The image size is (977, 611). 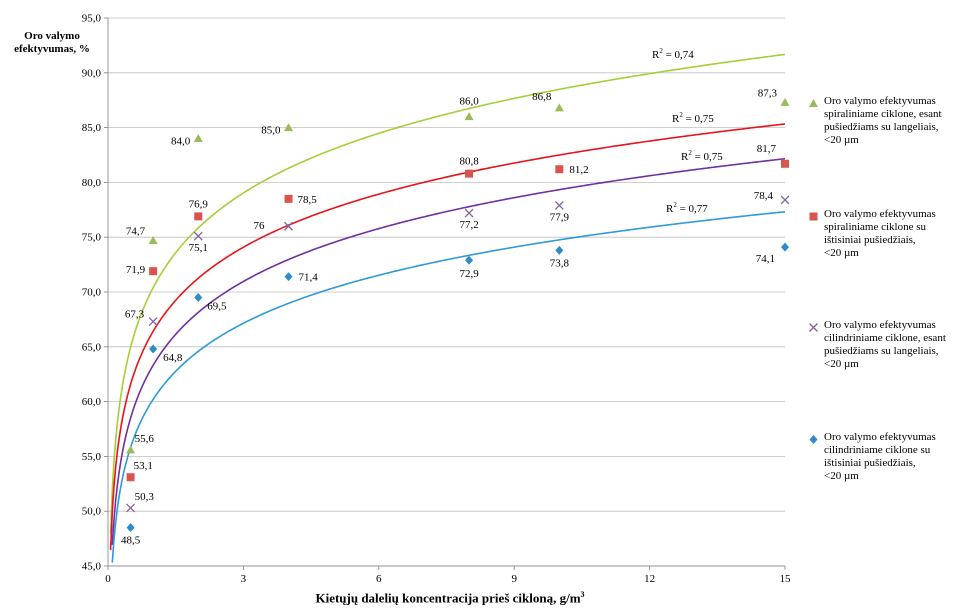 I want to click on data-label: 50,3, so click(x=145, y=497).